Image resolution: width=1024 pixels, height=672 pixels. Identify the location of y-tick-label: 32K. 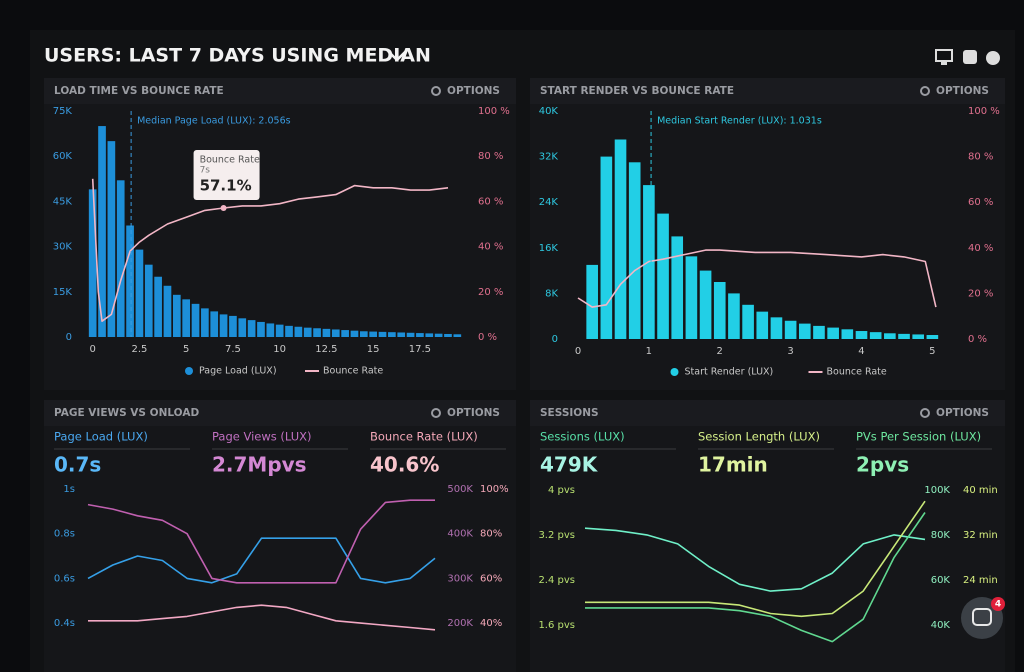
(549, 157).